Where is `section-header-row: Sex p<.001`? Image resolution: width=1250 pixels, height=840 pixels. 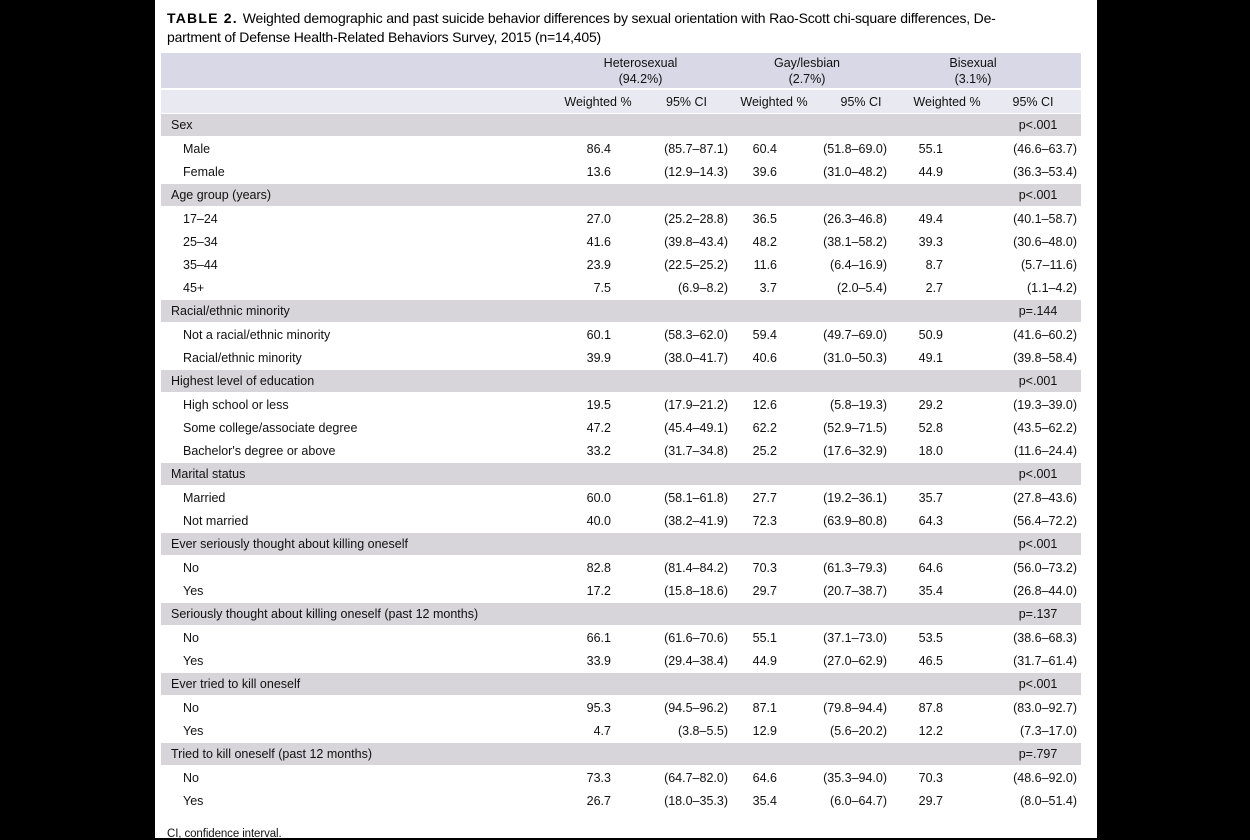 section-header-row: Sex p<.001 is located at coordinates (621, 125).